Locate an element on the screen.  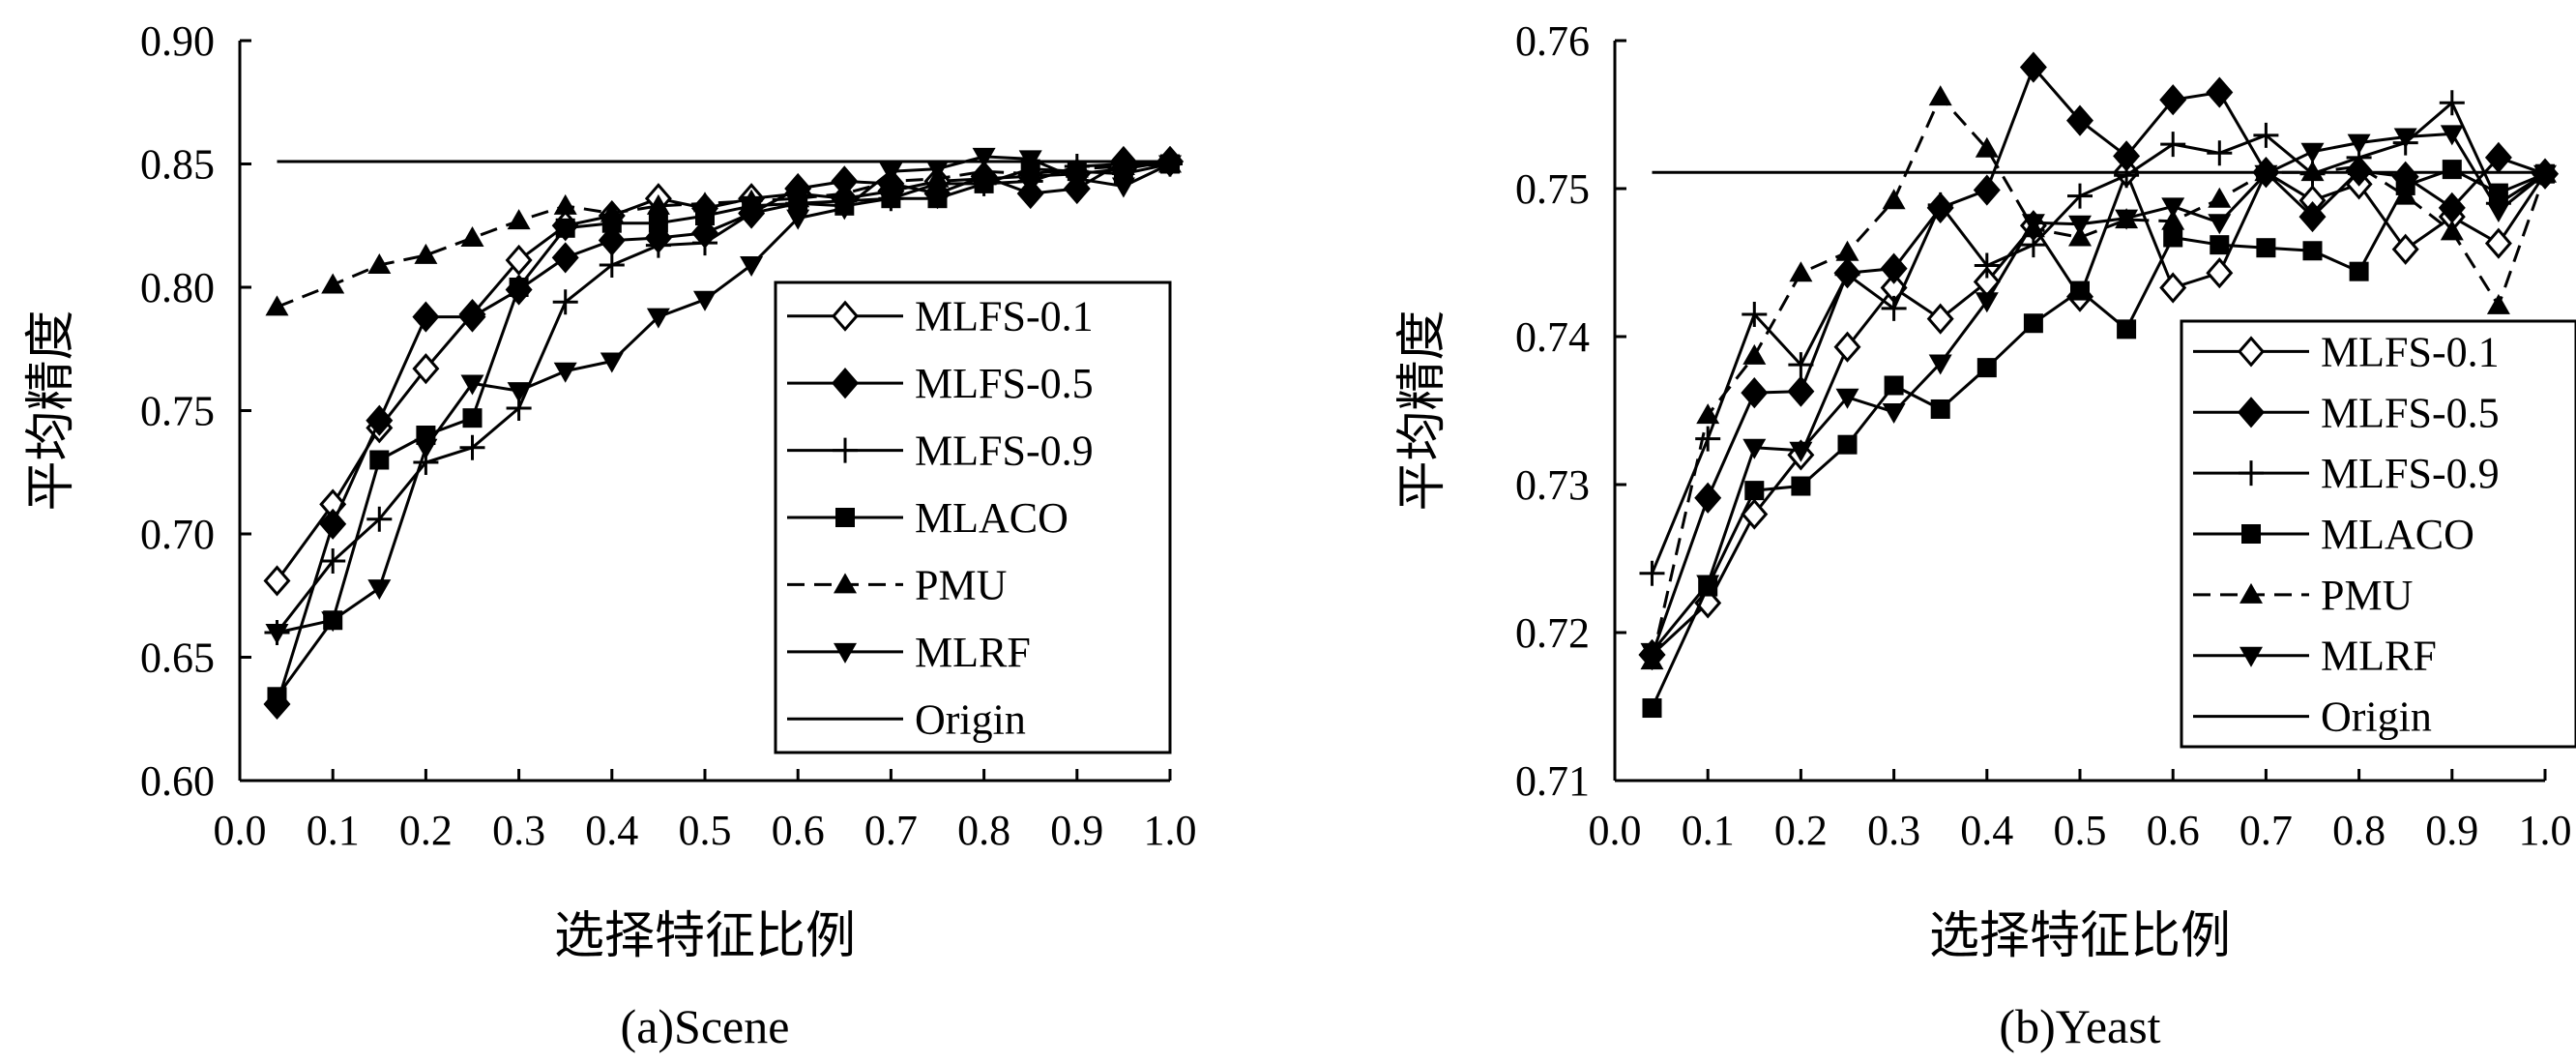
x-tick-label: 0.9 is located at coordinates (2451, 830).